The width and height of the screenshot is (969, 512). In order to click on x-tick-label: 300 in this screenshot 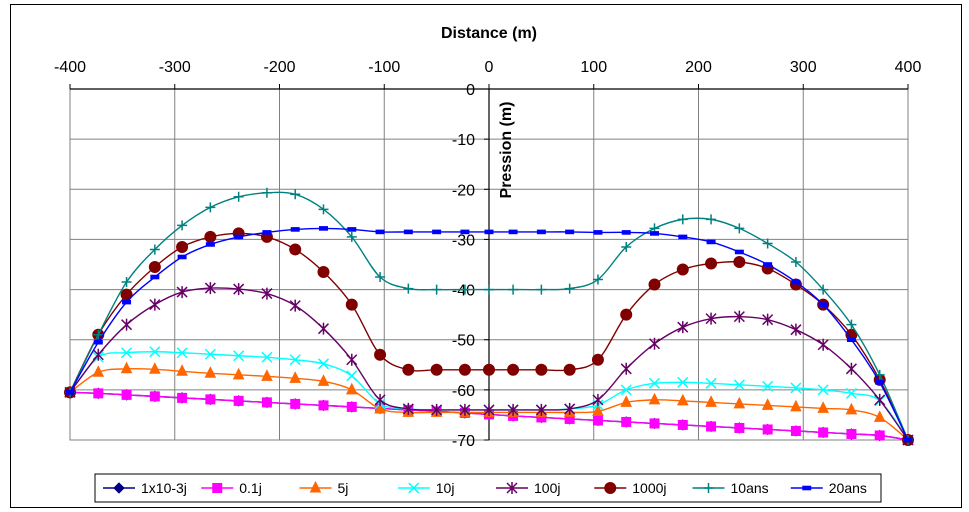, I will do `click(803, 67)`.